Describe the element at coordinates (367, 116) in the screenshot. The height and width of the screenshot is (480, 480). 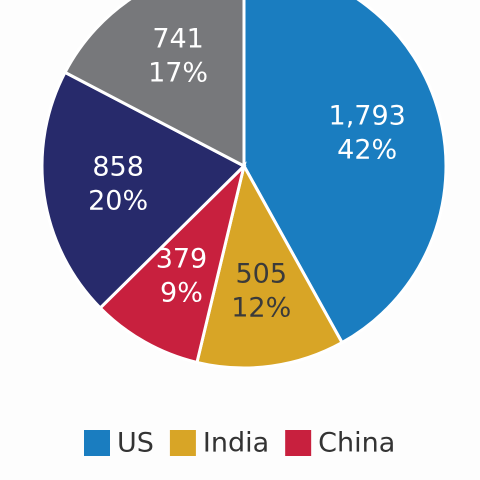
I see `value-label: 1,793` at that location.